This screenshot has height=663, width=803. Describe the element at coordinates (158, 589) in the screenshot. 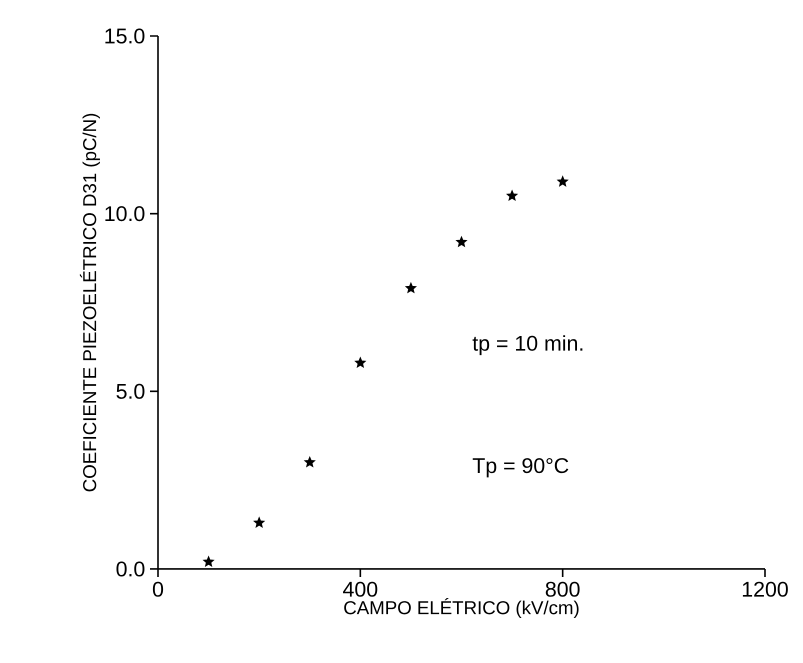

I see `x-tick-label: 0` at that location.